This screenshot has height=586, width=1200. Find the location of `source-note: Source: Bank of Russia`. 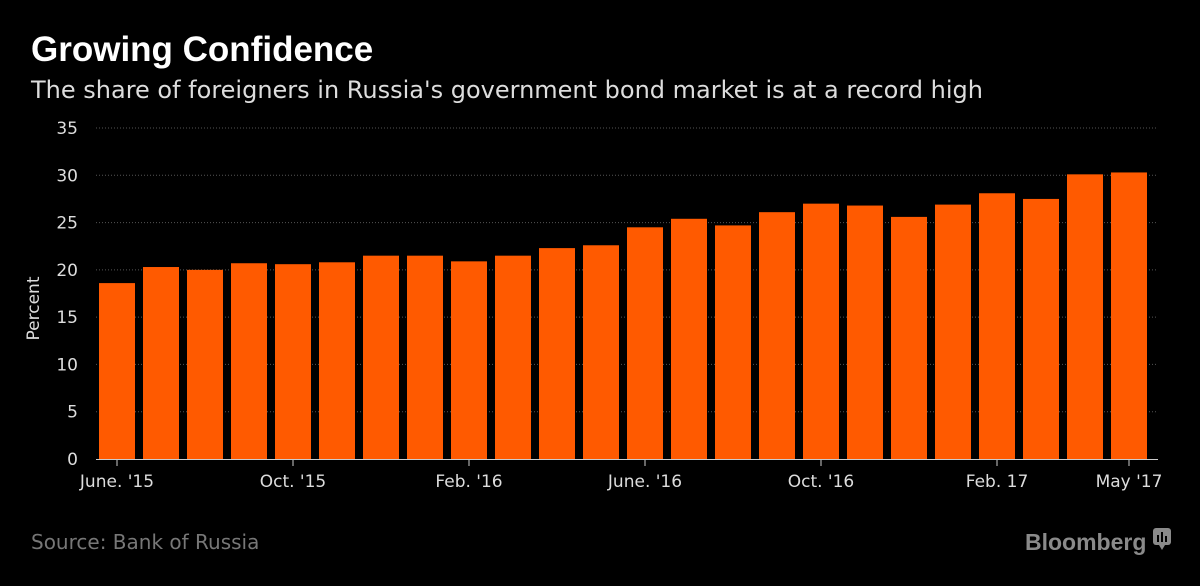

source-note: Source: Bank of Russia is located at coordinates (145, 542).